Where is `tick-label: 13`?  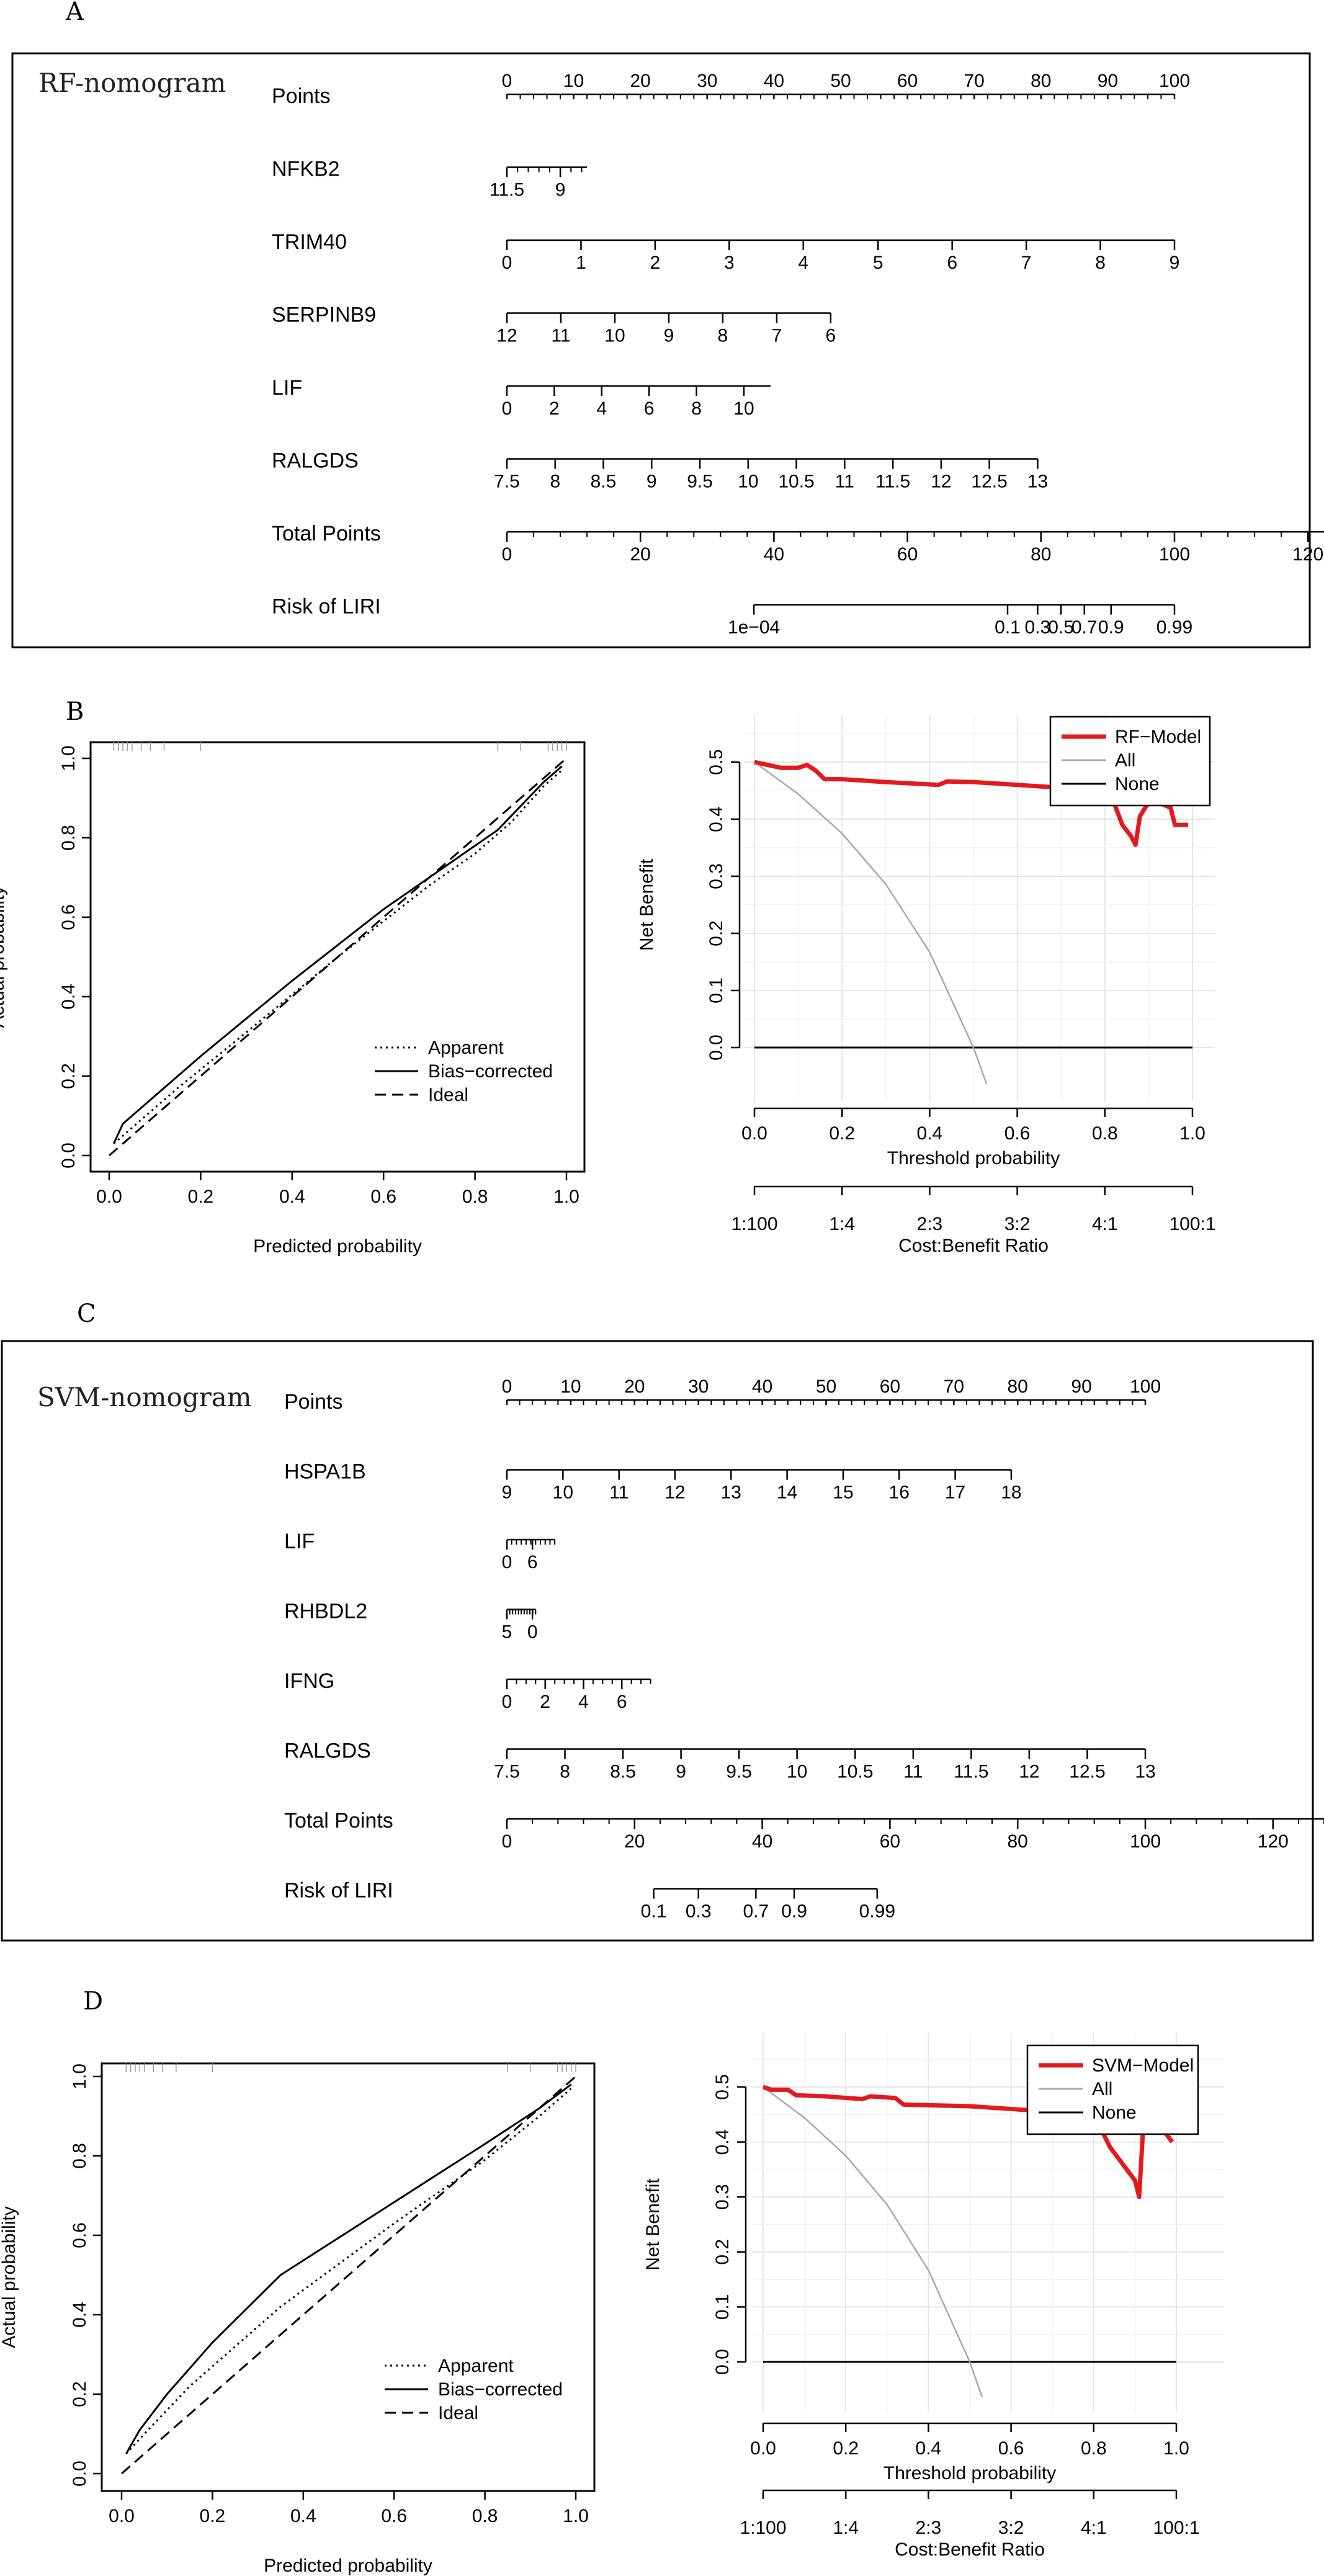
tick-label: 13 is located at coordinates (1037, 482).